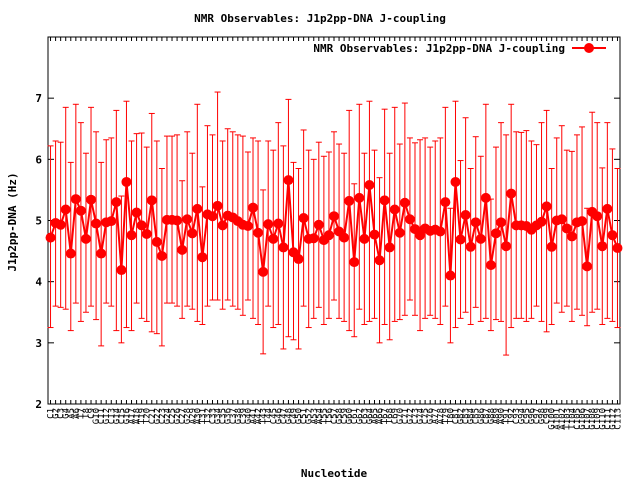  What do you see at coordinates (381, 416) in the screenshot?
I see `x-tick-label: A66` at bounding box center [381, 416].